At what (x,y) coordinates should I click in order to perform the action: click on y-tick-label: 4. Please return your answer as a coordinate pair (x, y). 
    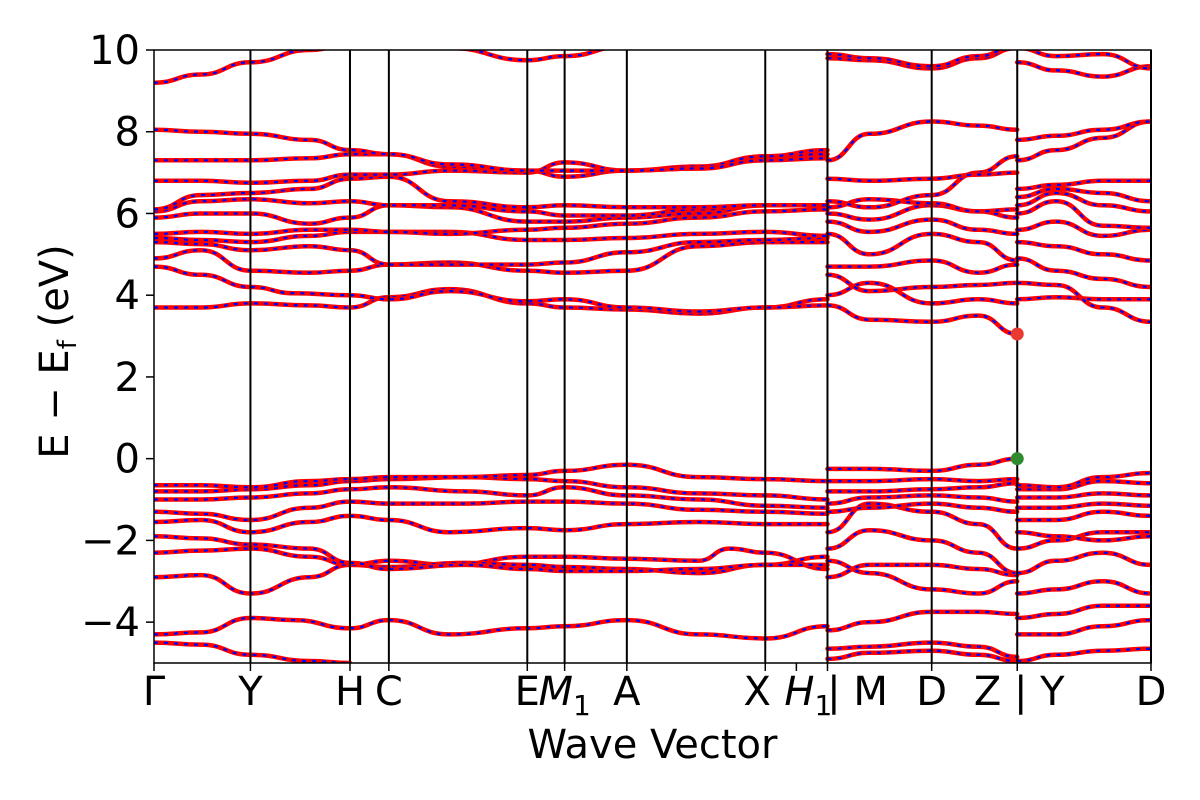
    Looking at the image, I should click on (127, 296).